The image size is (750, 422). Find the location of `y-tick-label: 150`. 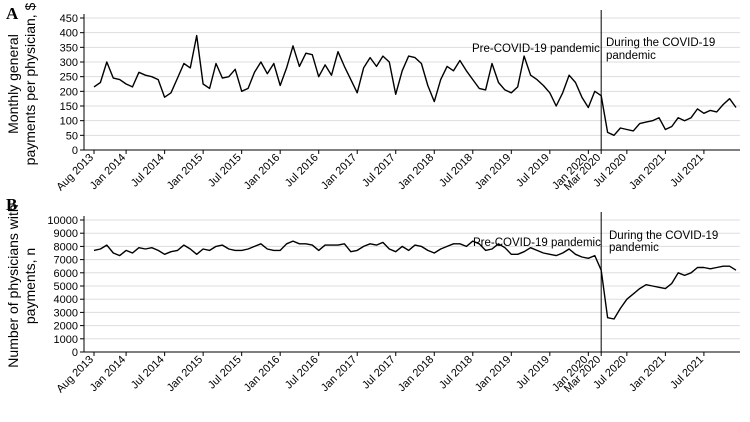

y-tick-label: 150 is located at coordinates (69, 107).